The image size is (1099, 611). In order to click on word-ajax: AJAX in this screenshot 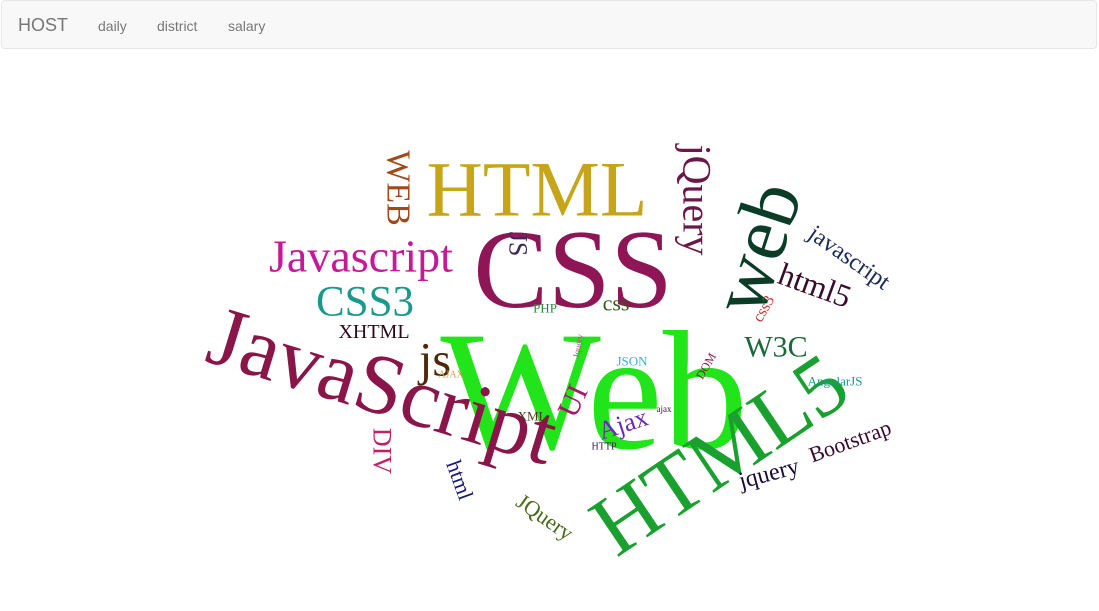, I will do `click(451, 375)`.